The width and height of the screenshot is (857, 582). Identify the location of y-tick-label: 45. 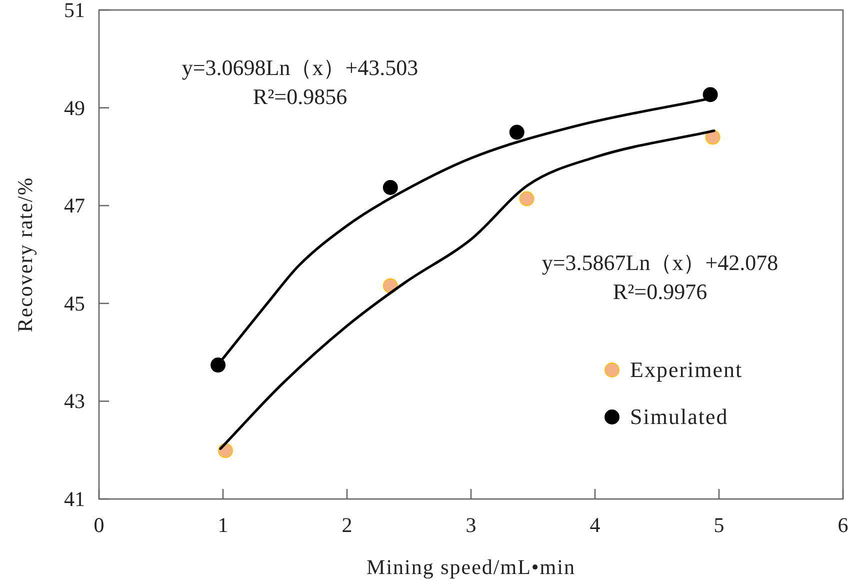
(74, 303).